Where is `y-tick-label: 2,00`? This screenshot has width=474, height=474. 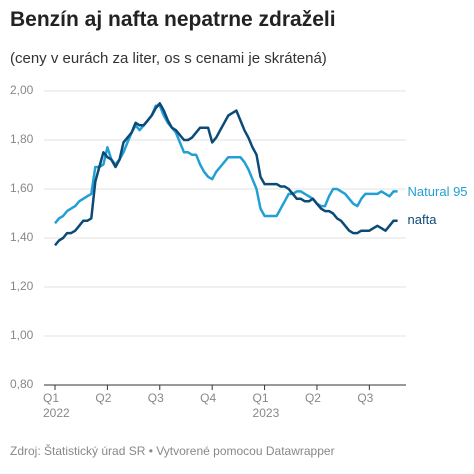 y-tick-label: 2,00 is located at coordinates (22, 90).